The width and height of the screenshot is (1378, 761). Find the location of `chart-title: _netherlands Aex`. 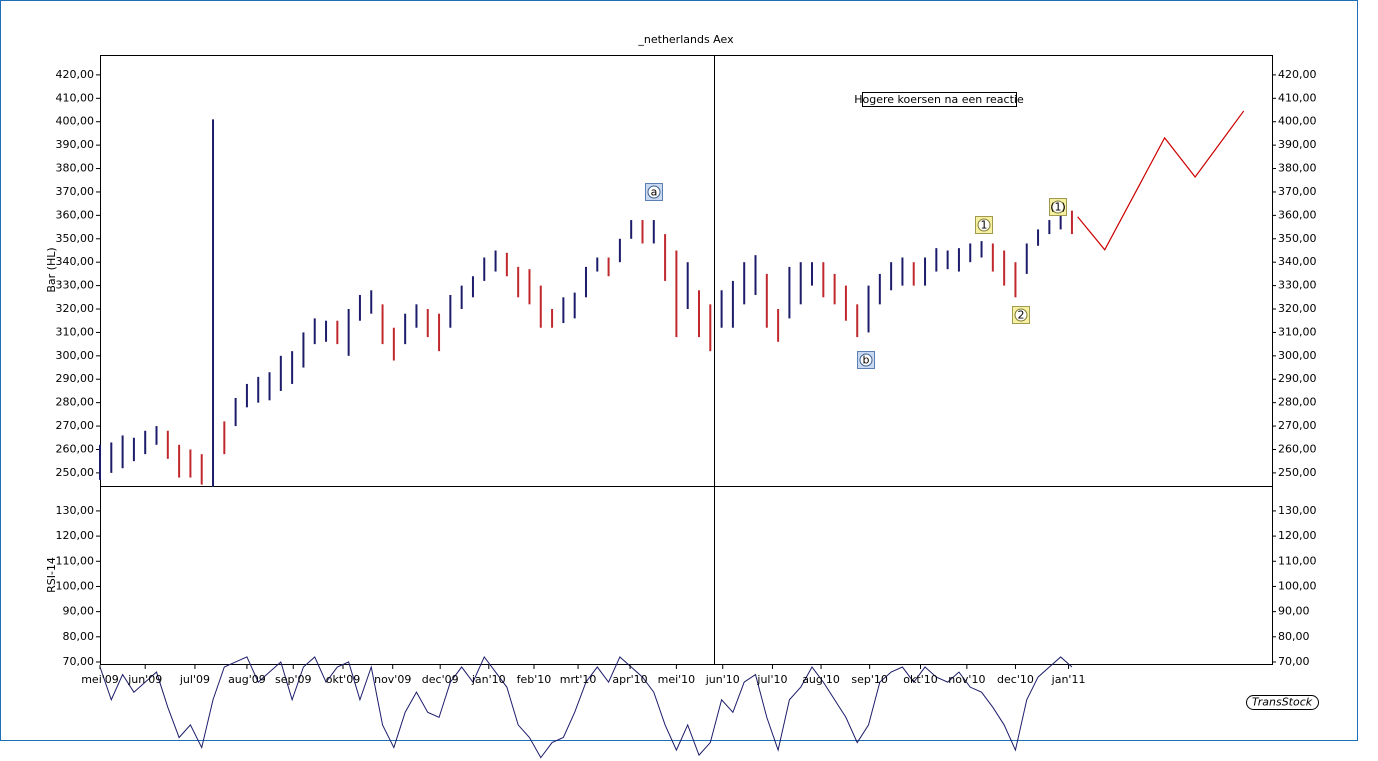

chart-title: _netherlands Aex is located at coordinates (685, 39).